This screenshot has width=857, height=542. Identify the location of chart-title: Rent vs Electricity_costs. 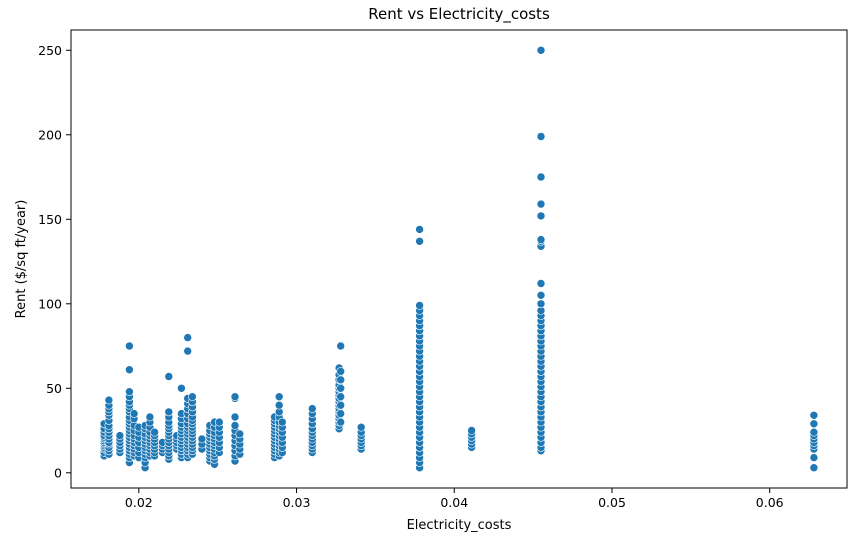
(459, 14).